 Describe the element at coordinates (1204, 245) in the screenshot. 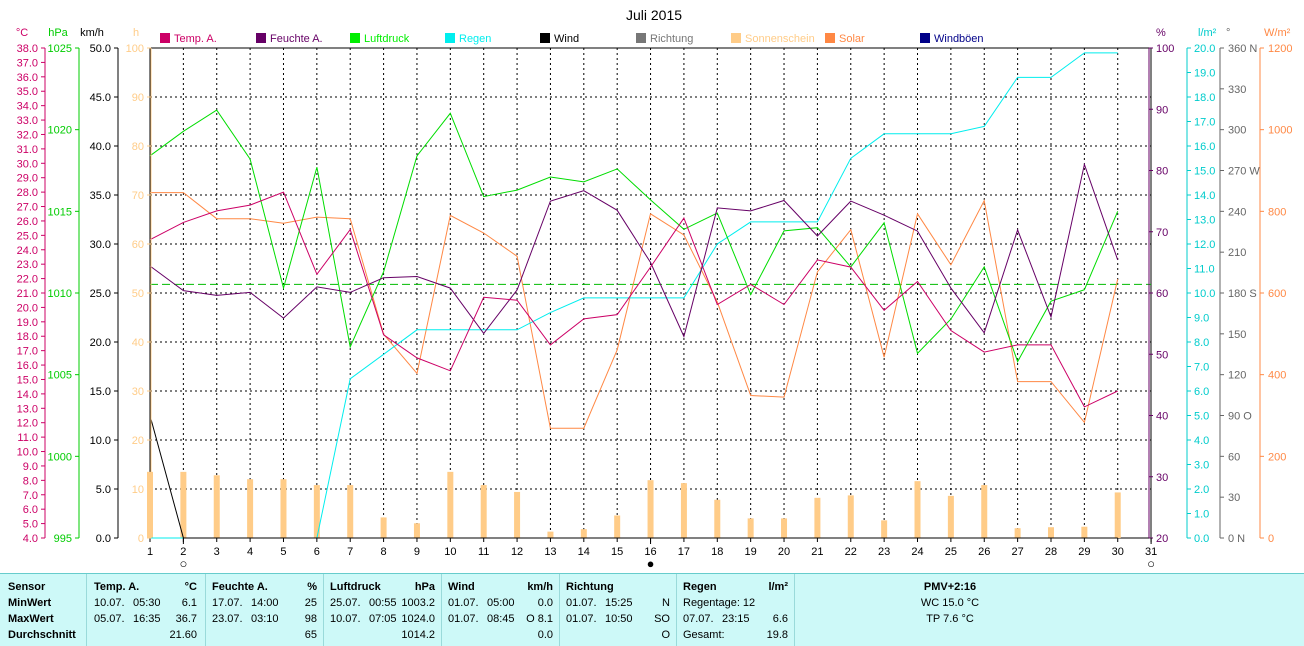

I see `rain-tick-label: 12.0` at that location.